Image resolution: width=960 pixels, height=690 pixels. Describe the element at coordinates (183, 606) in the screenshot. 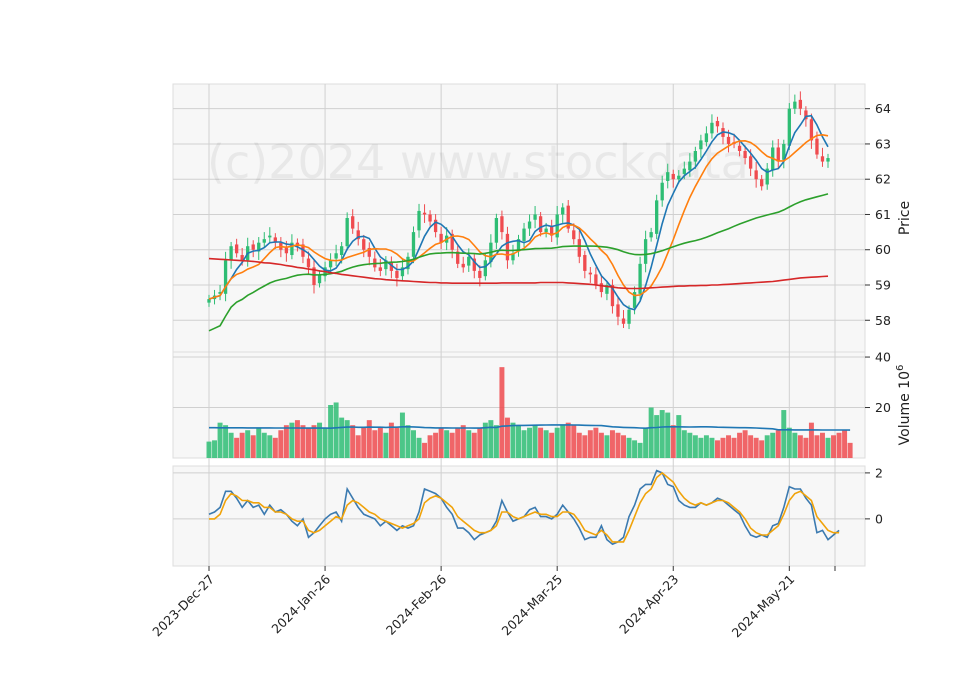

I see `x-tick-label: 2023-Dec-27` at that location.